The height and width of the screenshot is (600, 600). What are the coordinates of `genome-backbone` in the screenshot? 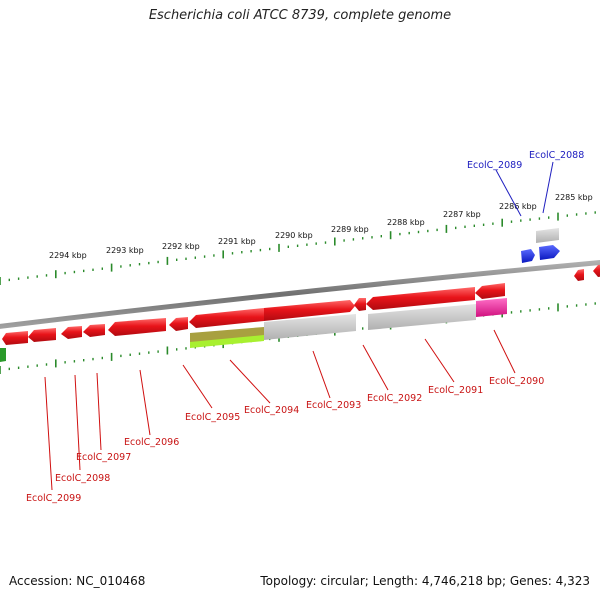 It's located at (300, 294).